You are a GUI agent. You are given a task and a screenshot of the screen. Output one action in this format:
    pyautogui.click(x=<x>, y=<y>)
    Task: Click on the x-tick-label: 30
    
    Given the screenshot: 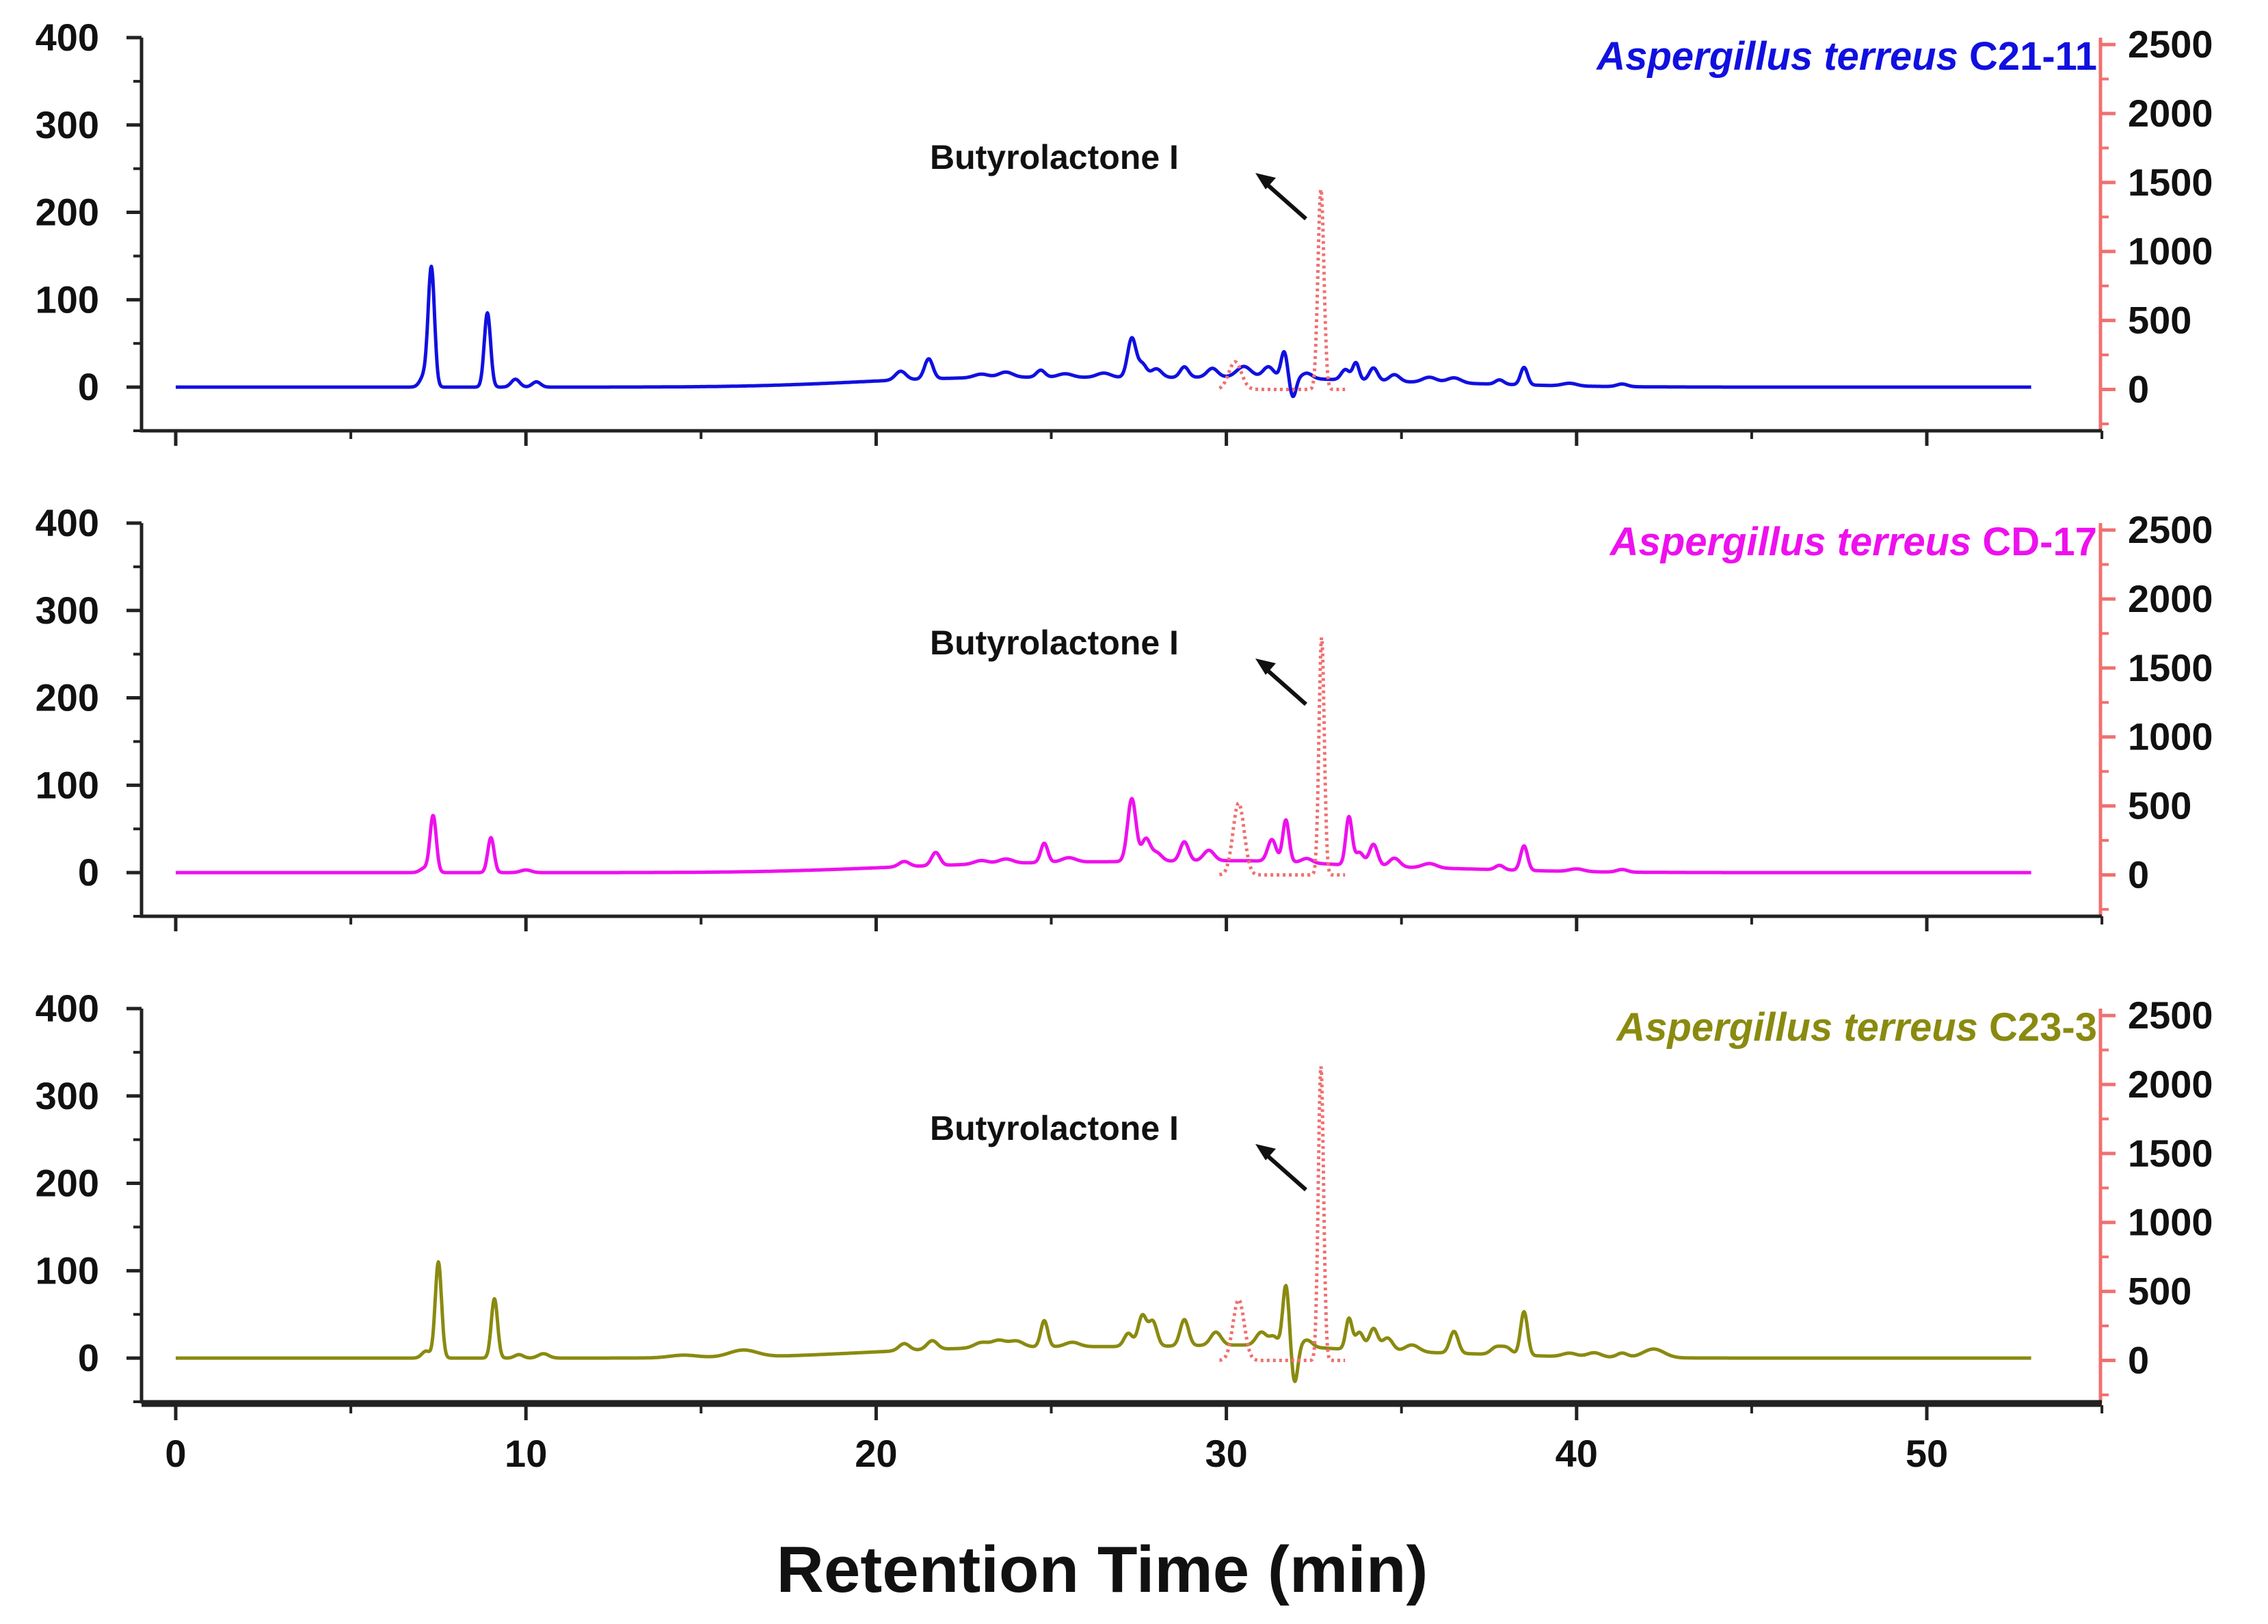 What is the action you would take?
    pyautogui.click(x=1226, y=1453)
    